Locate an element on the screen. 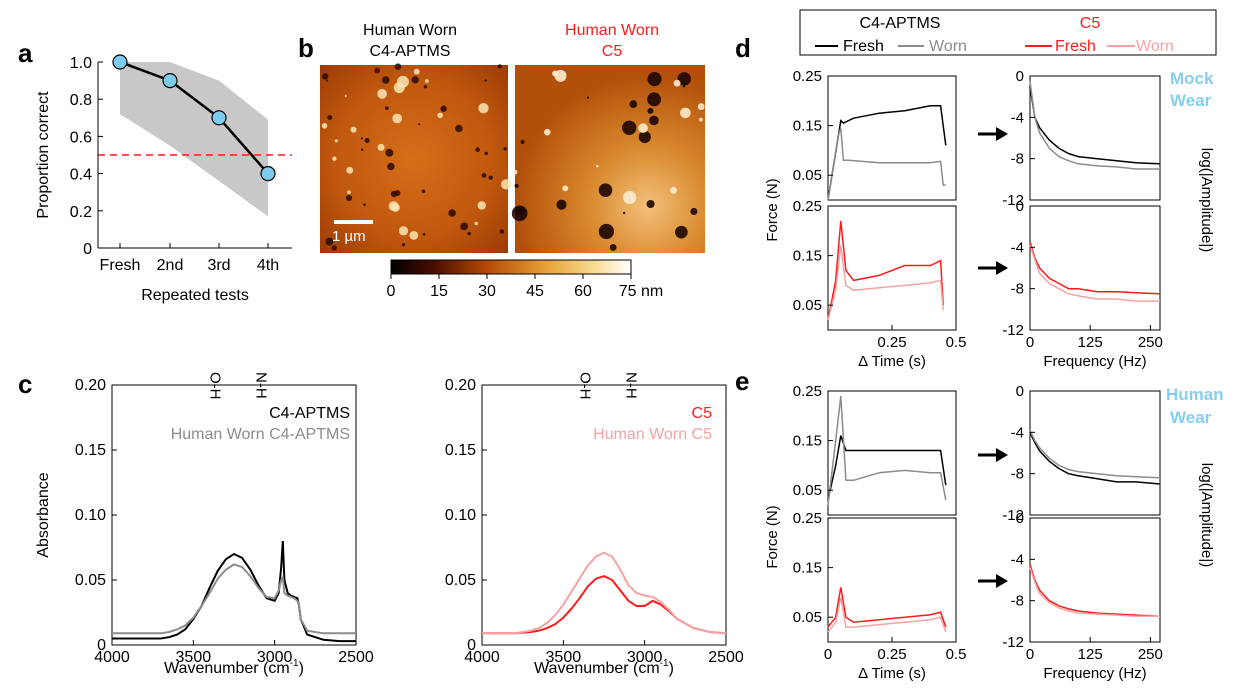  colorbar-tick-label: 0 is located at coordinates (391, 291).